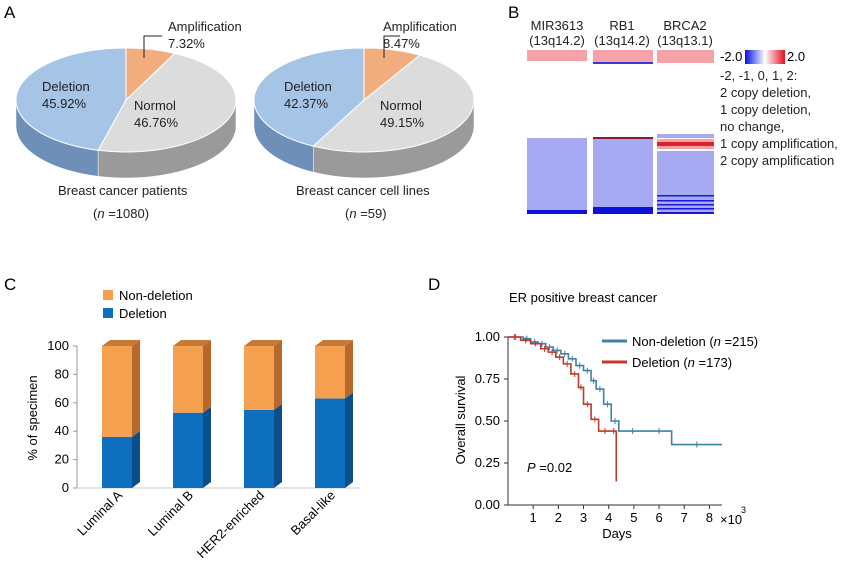 The height and width of the screenshot is (562, 850). Describe the element at coordinates (170, 513) in the screenshot. I see `bar-category-label: Luminal B` at that location.